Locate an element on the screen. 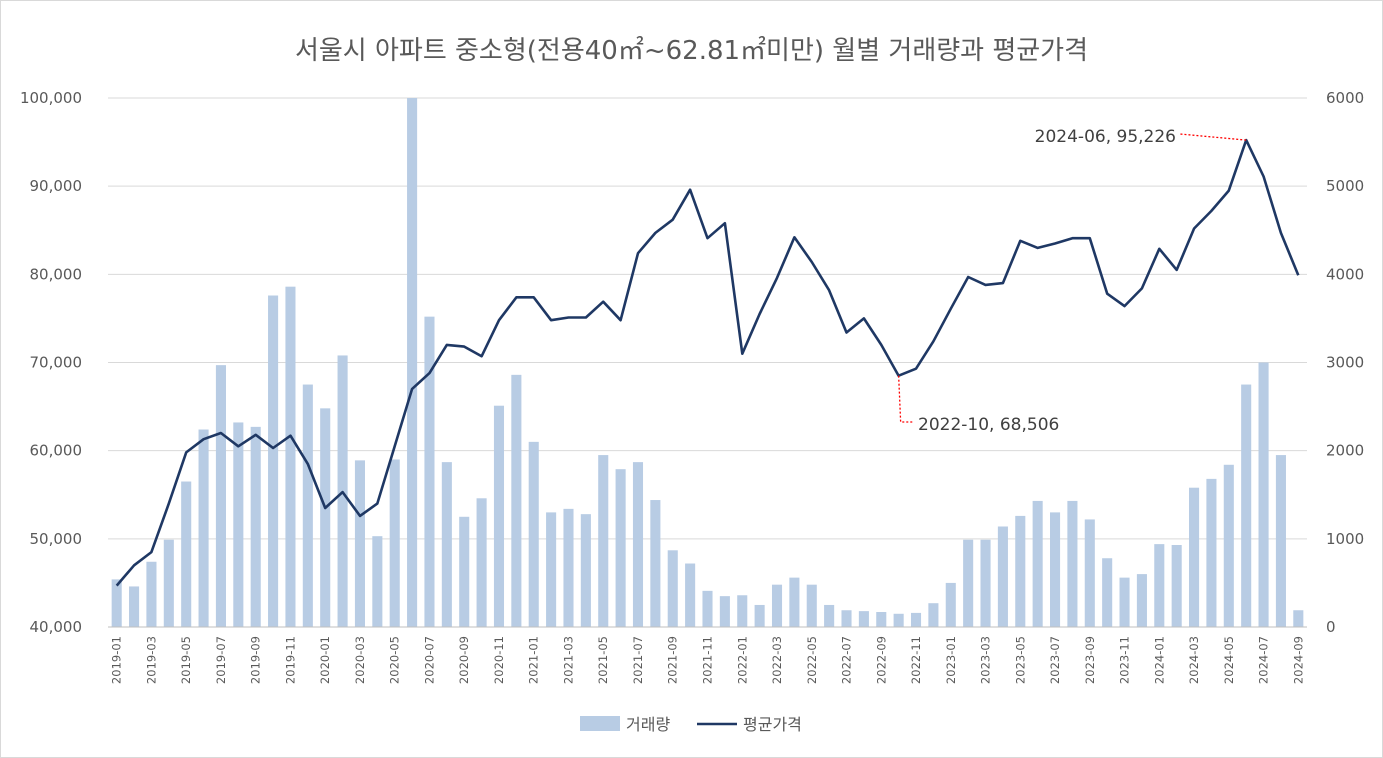 Image resolution: width=1383 pixels, height=758 pixels. annotation-label: 2022-10, 68,506 is located at coordinates (988, 425).